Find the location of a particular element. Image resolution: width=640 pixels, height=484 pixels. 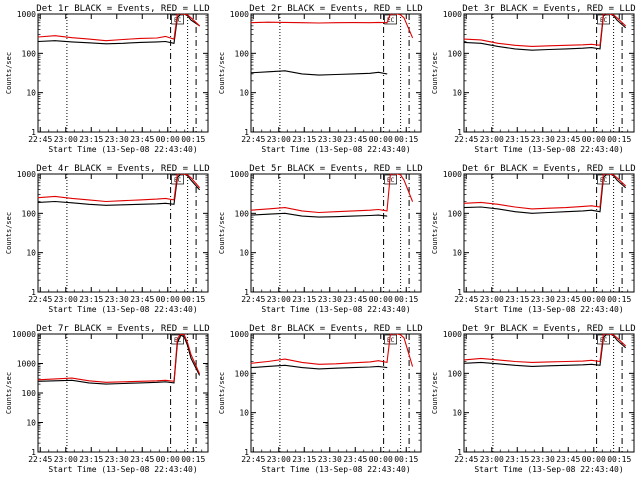

x-tick-label: 23:15 is located at coordinates (91, 299).